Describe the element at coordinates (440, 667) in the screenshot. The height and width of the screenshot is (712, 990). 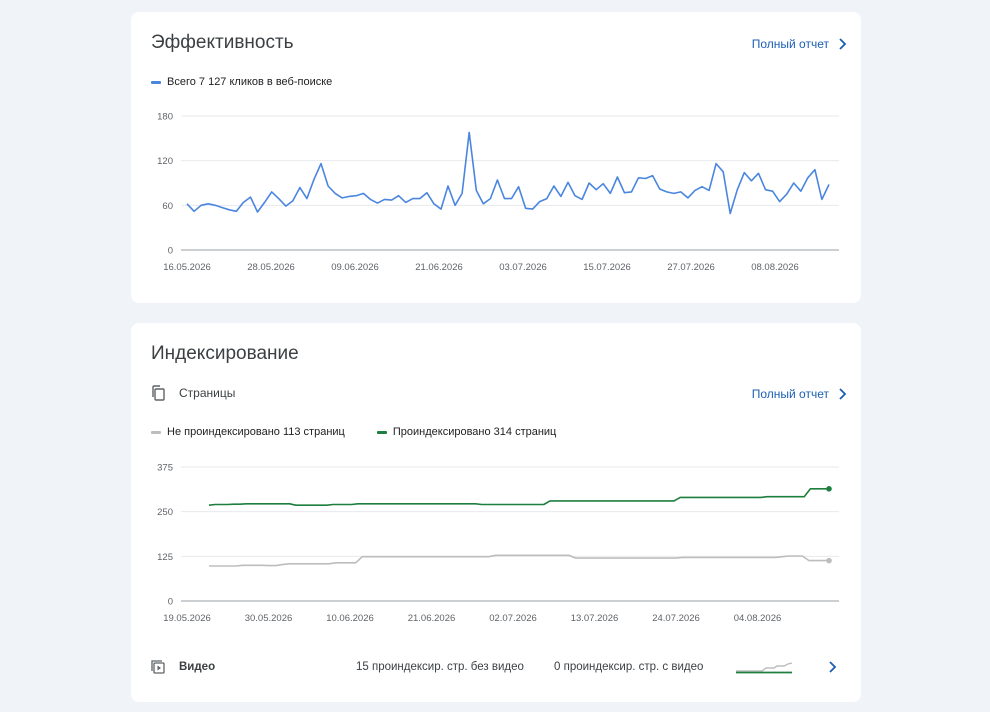
I see `video-stat-without: 15 проиндексир. стр. без видео` at that location.